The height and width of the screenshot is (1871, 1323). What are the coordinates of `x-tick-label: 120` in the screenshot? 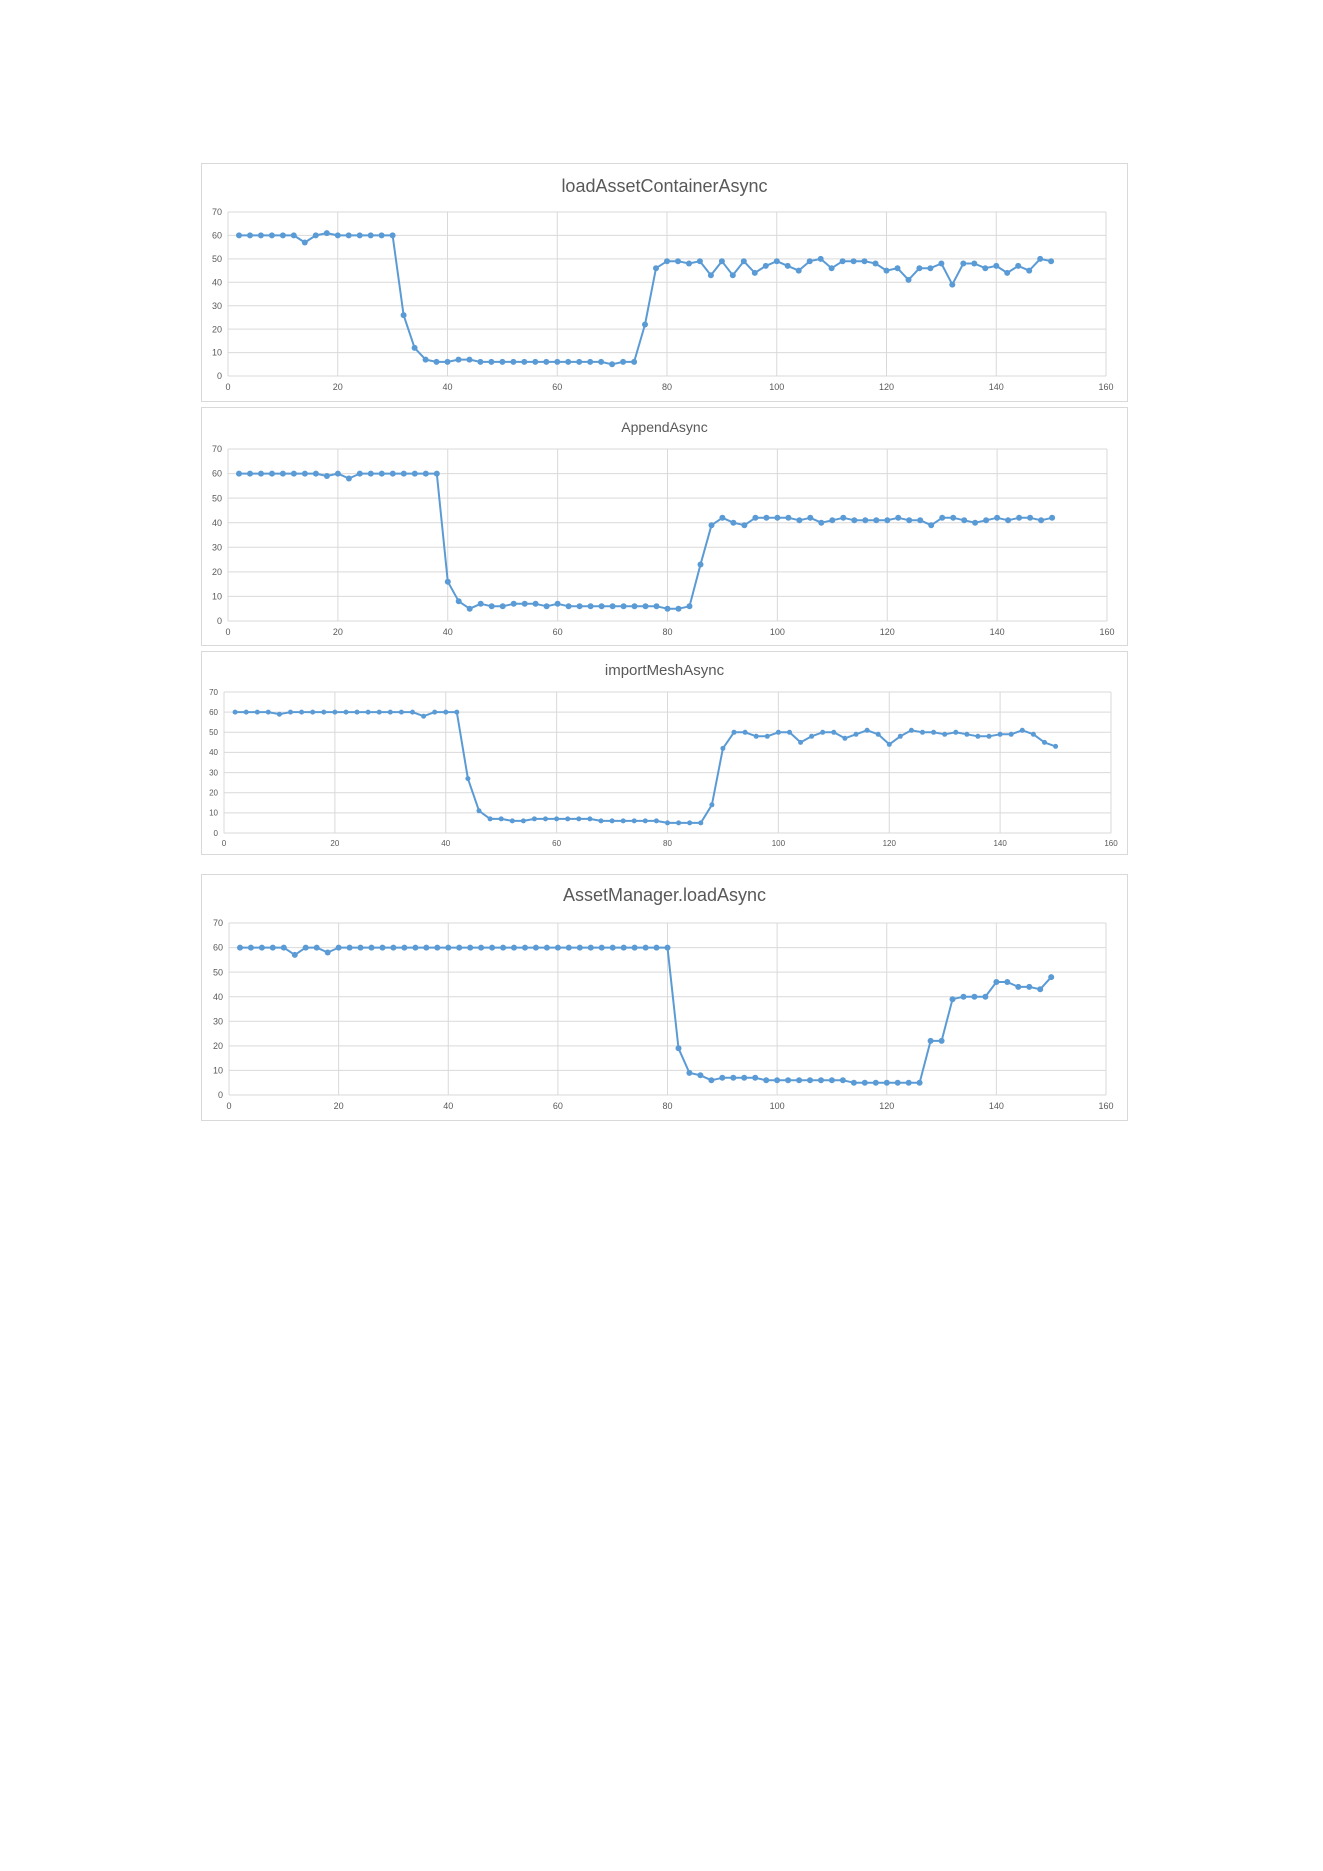 It's located at (886, 1106).